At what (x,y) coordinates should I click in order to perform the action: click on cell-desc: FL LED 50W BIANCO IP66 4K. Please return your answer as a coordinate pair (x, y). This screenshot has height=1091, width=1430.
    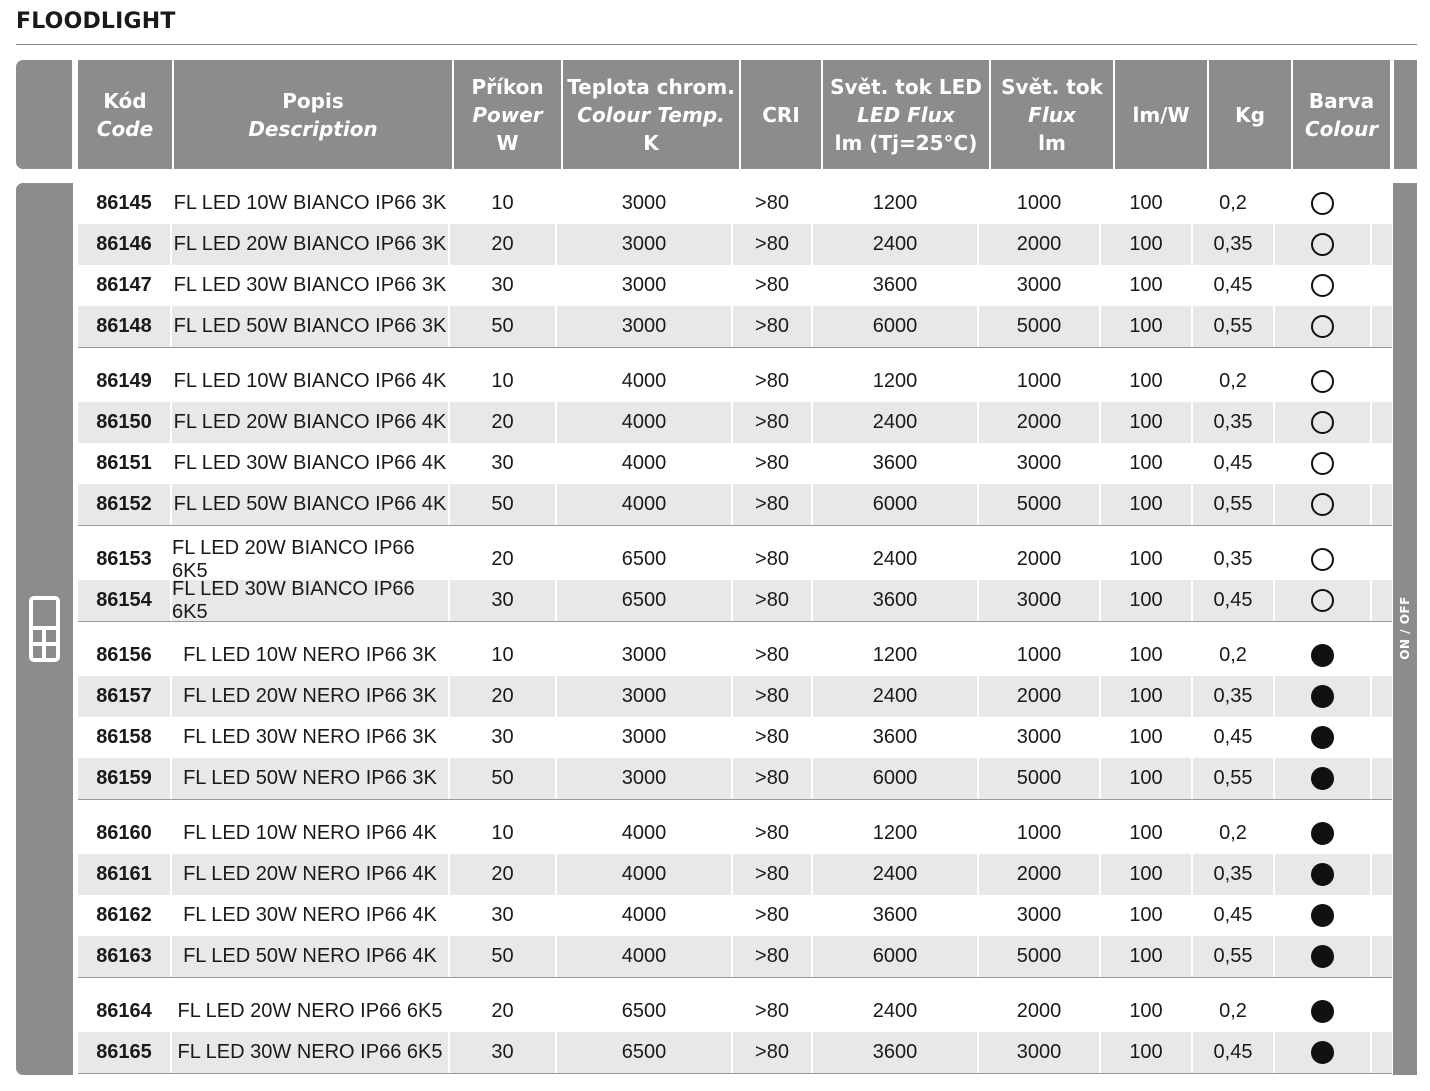
    Looking at the image, I should click on (311, 504).